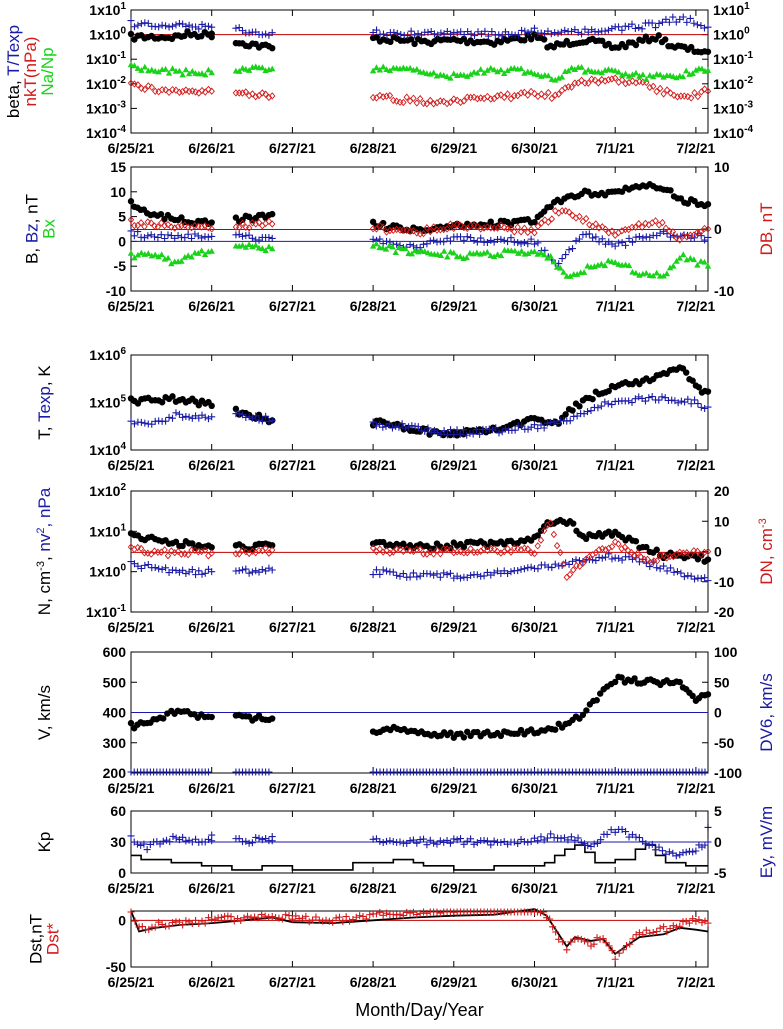 The width and height of the screenshot is (783, 1029). I want to click on y-tick-label: 1x105, so click(107, 402).